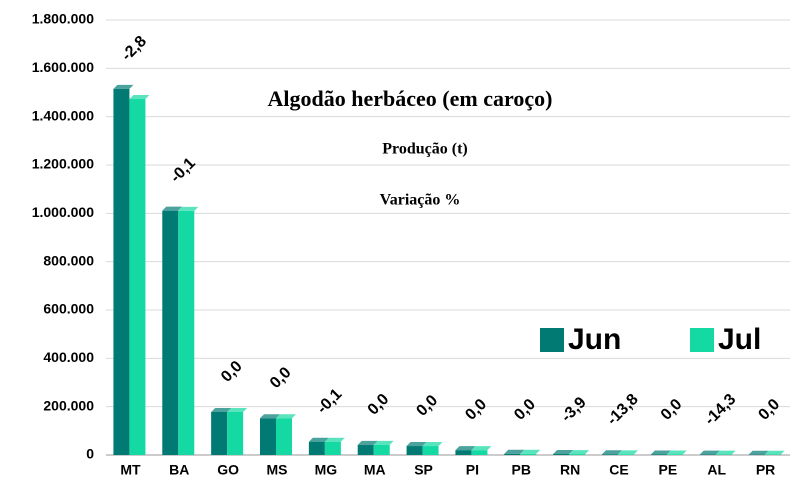 This screenshot has height=486, width=793. What do you see at coordinates (326, 470) in the screenshot?
I see `x-tick-label: MG` at bounding box center [326, 470].